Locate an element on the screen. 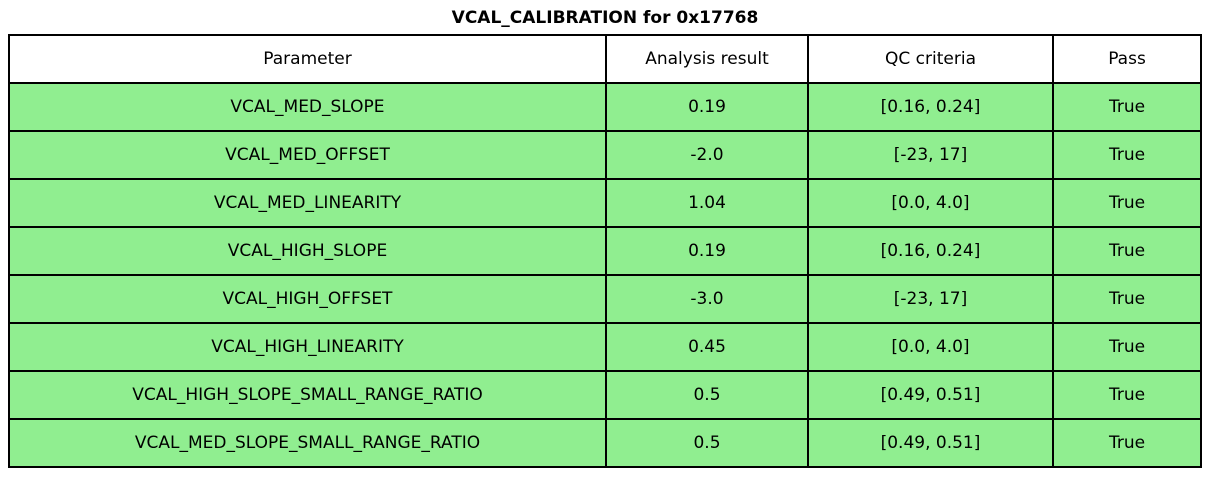 The image size is (1210, 502). column-header-pass: Pass is located at coordinates (1127, 59).